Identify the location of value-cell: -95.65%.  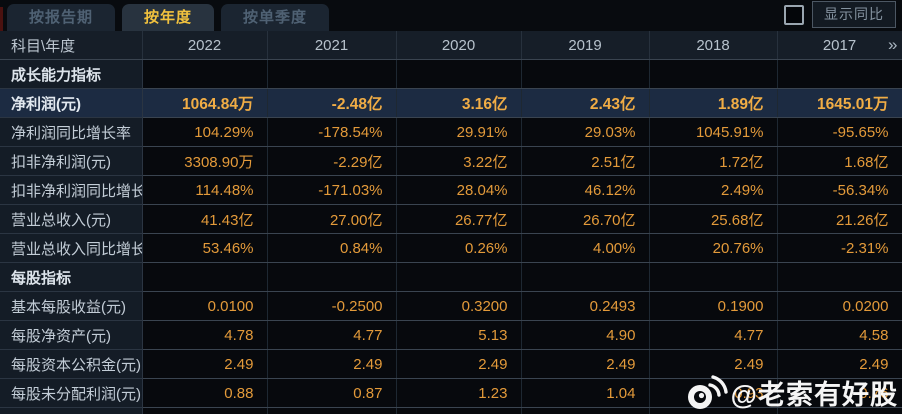
(839, 132).